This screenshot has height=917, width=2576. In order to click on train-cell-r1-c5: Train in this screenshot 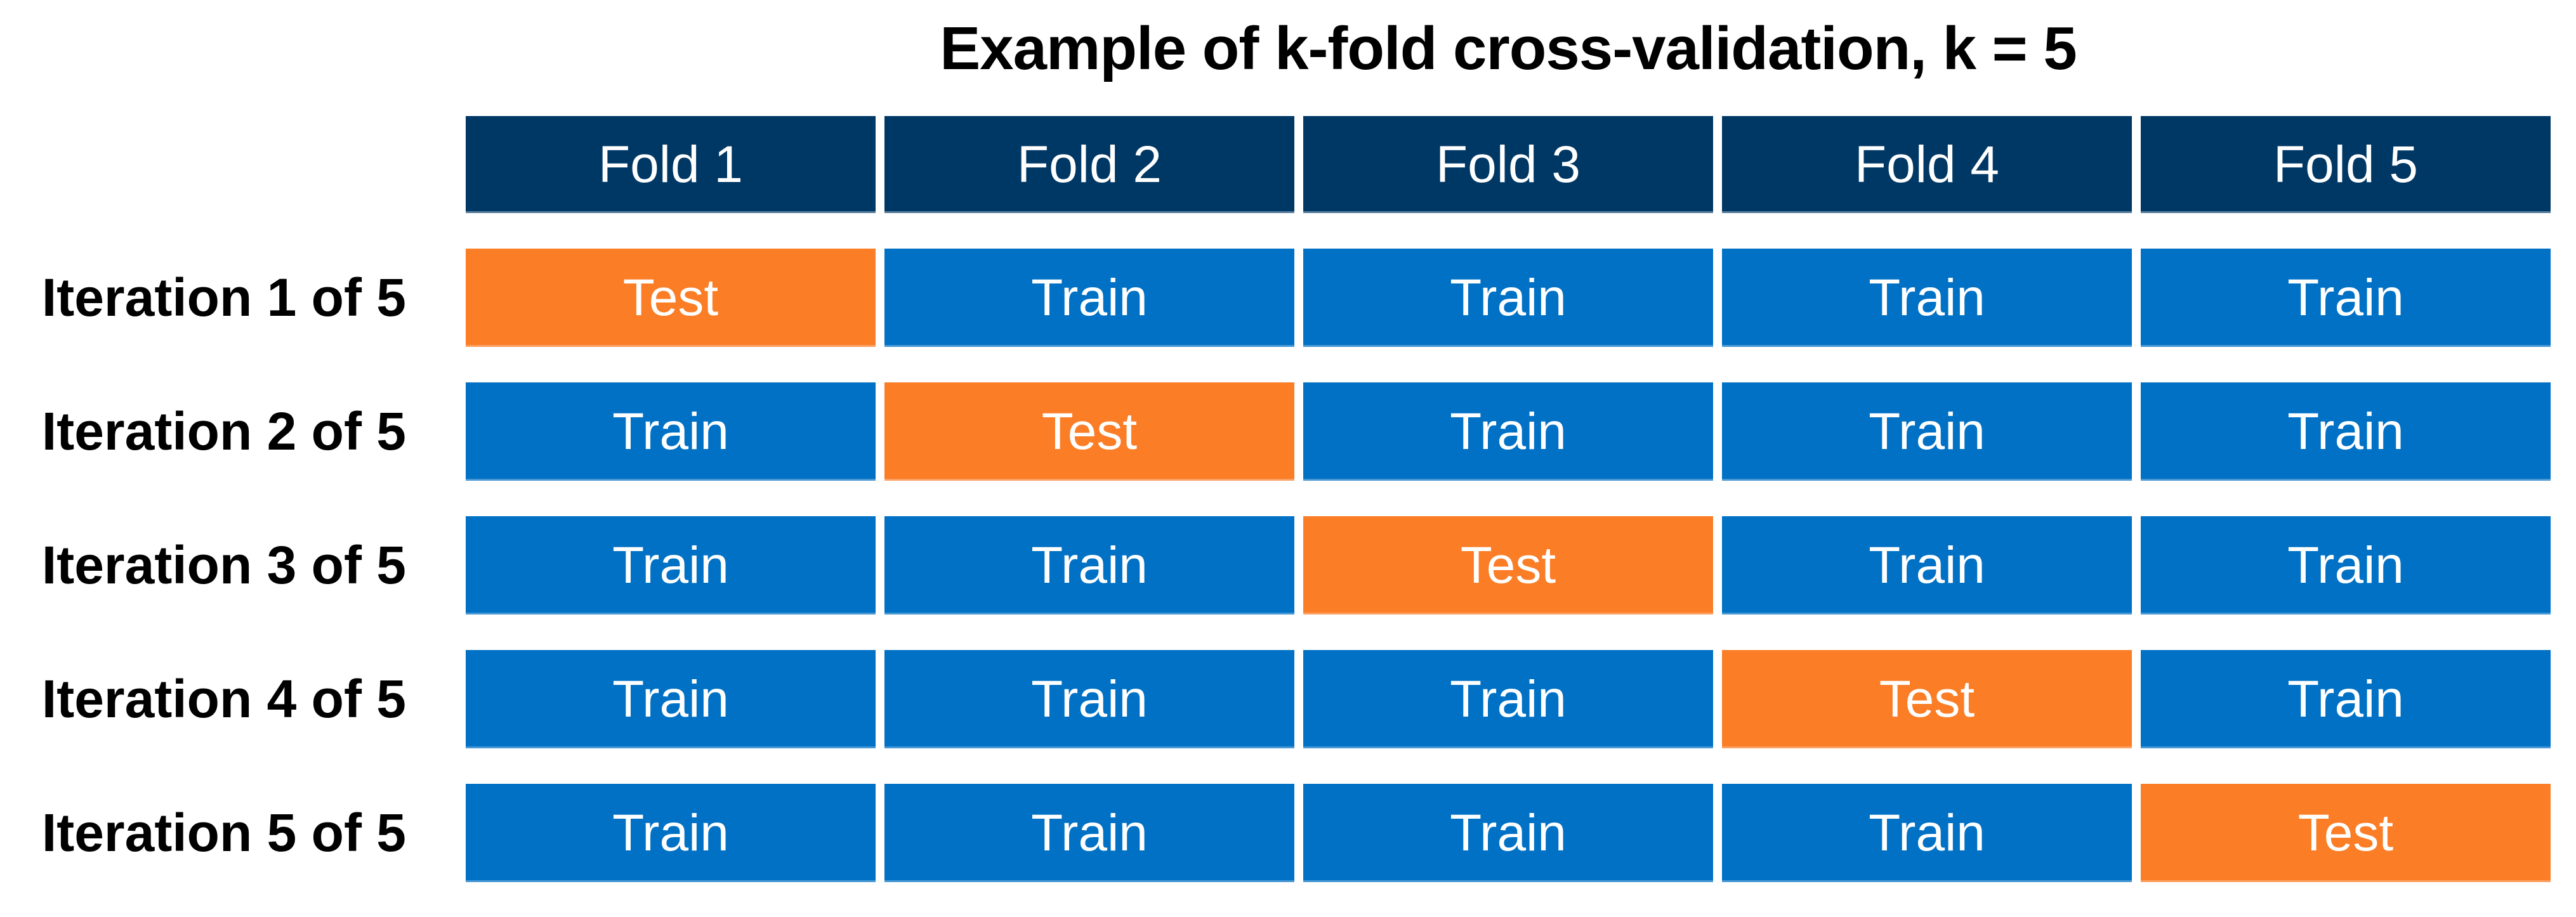, I will do `click(2346, 298)`.